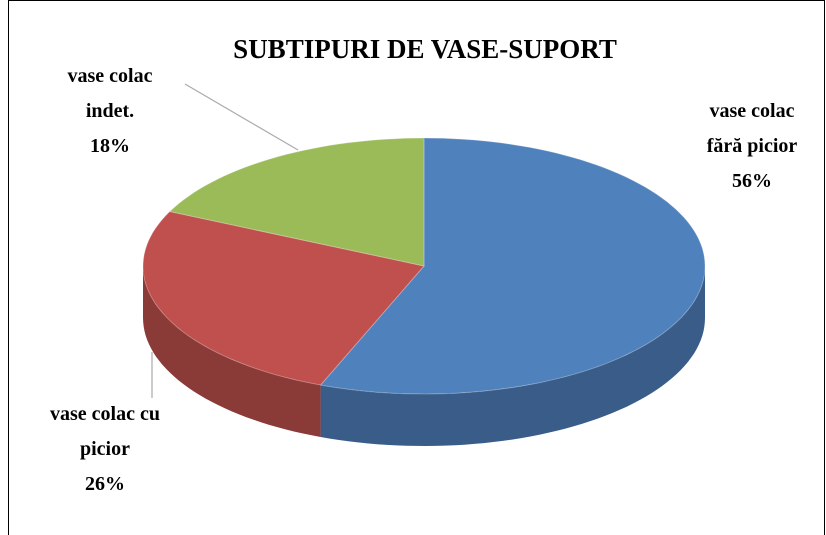  Describe the element at coordinates (752, 128) in the screenshot. I see `category-label: vase colac fără picior` at that location.